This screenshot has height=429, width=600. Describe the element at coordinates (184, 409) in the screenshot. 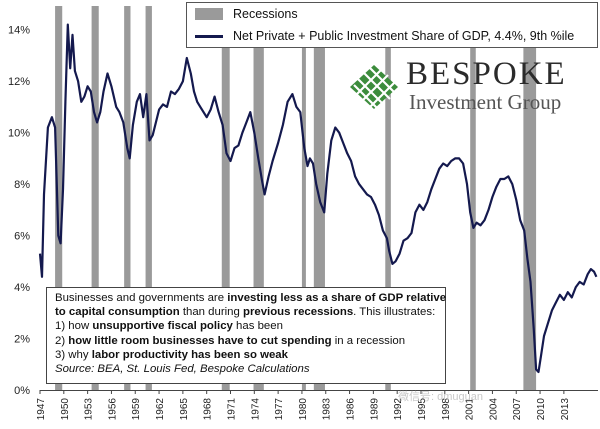

I see `x-tick-label: 1965` at that location.